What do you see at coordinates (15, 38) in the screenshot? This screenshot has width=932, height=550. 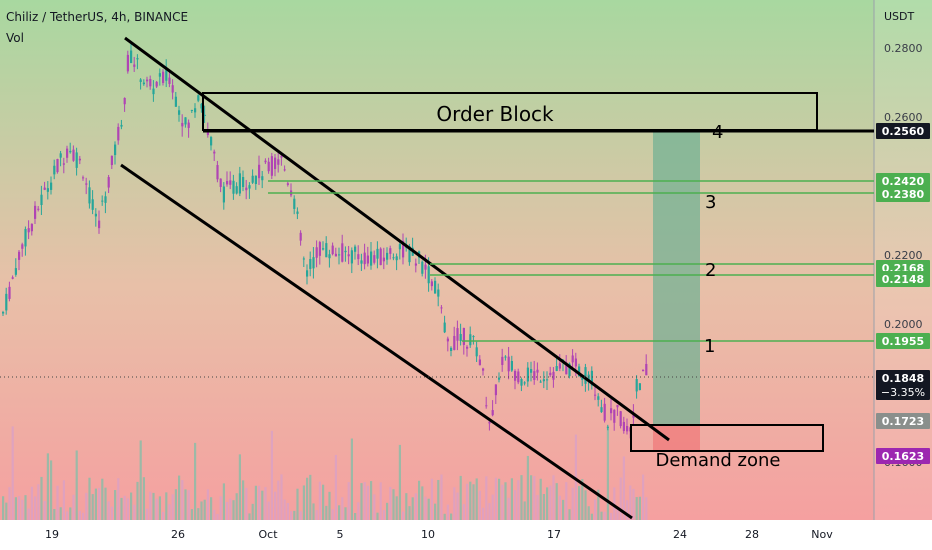 I see `volume-label: Vol` at bounding box center [15, 38].